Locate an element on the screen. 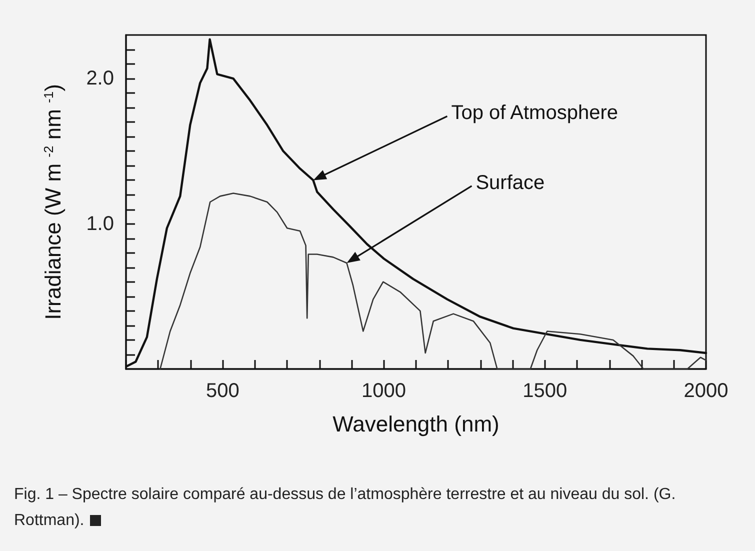  x-tick-label: 500 is located at coordinates (223, 391).